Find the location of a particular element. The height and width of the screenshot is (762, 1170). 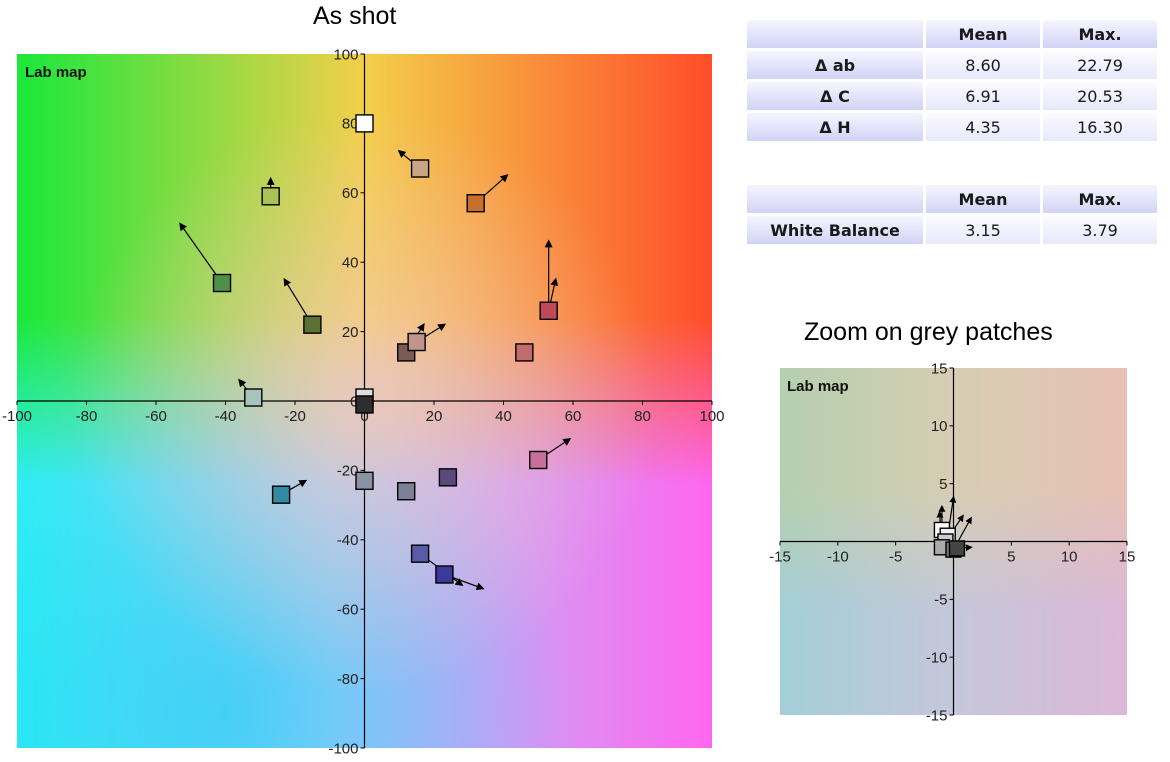

wb-header-blank is located at coordinates (835, 199).